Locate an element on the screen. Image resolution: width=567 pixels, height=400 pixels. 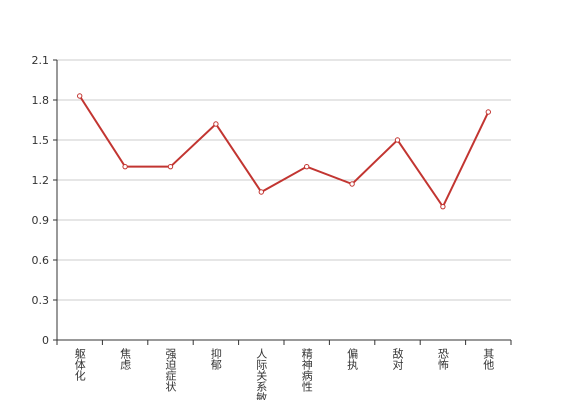
y-tick-label: 0.9 is located at coordinates (41, 220).